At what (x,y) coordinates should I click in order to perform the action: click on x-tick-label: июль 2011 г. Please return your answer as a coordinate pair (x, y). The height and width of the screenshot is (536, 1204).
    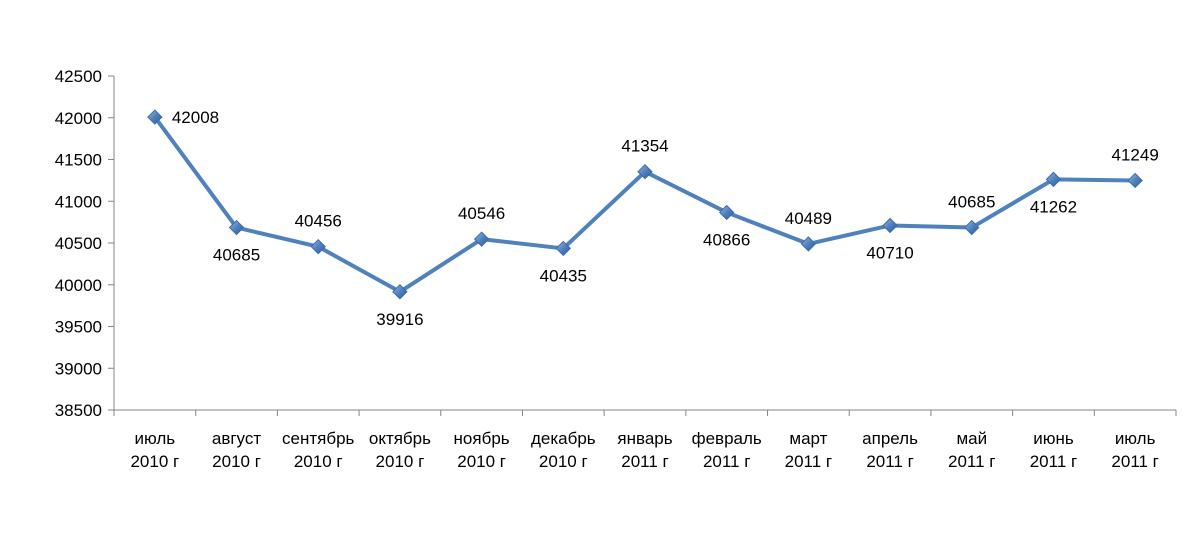
    Looking at the image, I should click on (1134, 450).